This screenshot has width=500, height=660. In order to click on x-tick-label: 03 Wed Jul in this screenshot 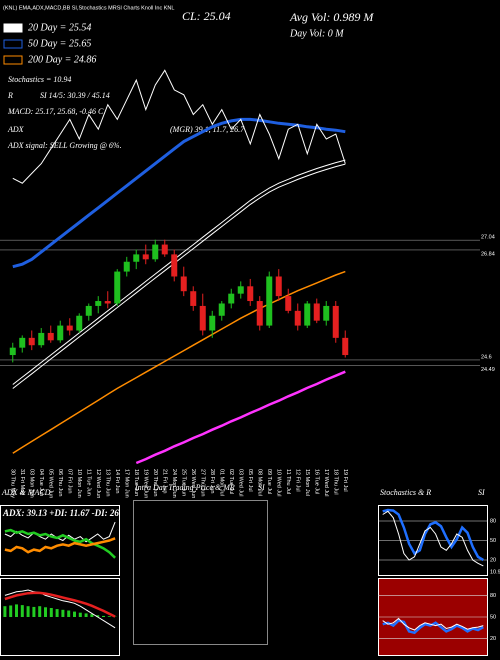, I will do `click(240, 482)`.